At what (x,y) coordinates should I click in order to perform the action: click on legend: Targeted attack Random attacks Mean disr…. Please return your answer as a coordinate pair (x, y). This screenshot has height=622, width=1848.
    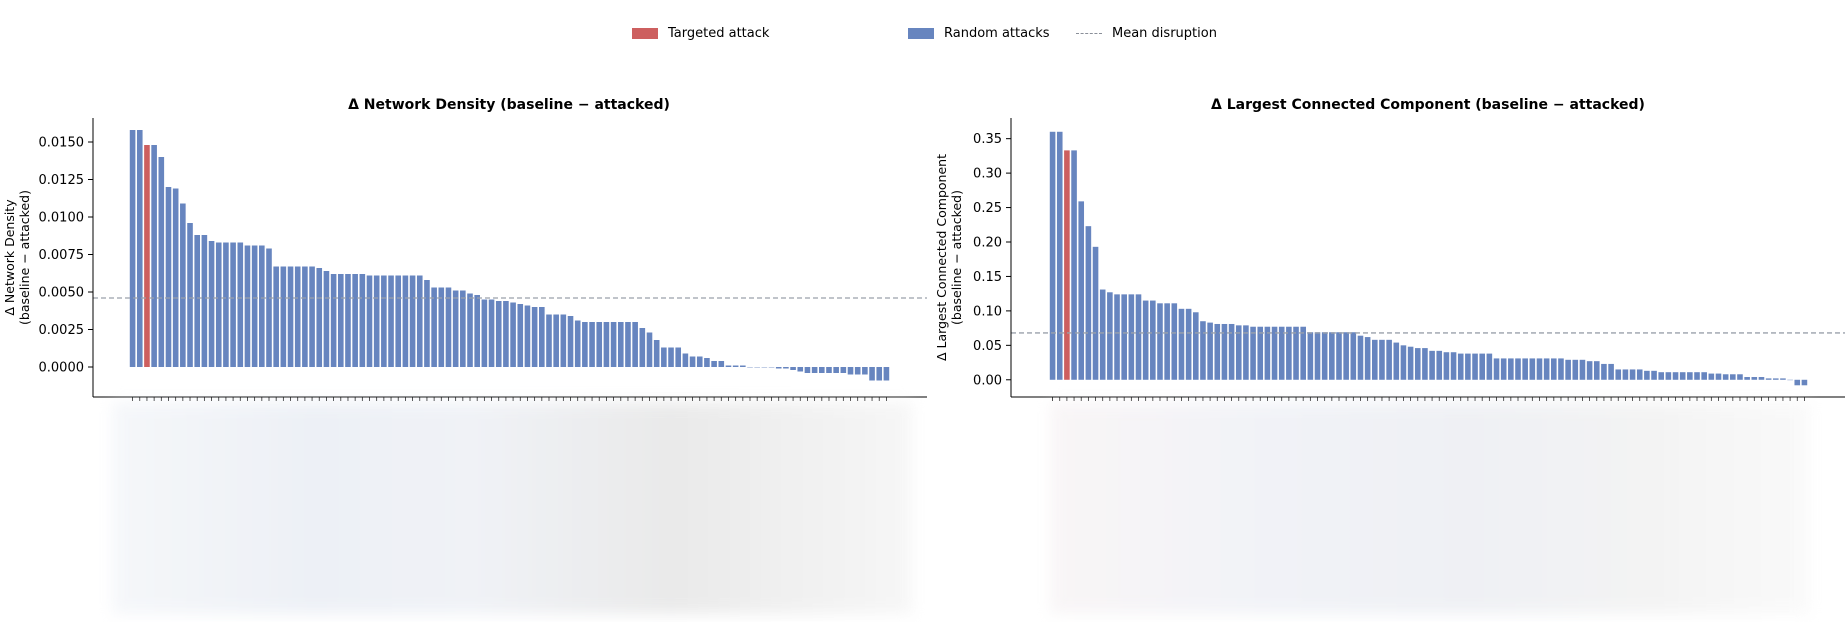
    Looking at the image, I should click on (924, 39).